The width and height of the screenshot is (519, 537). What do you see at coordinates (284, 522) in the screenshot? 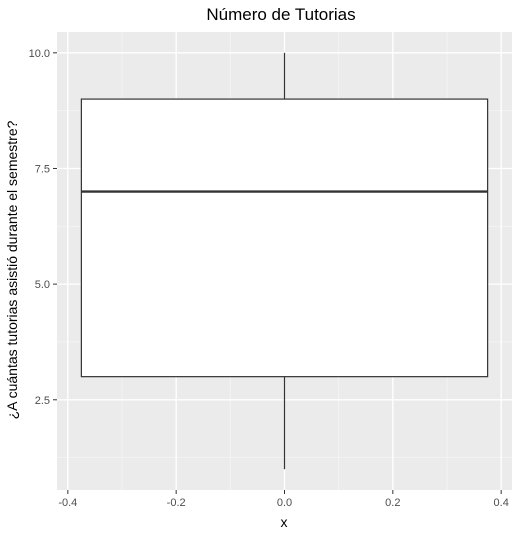
I see `x-axis-title: x` at bounding box center [284, 522].